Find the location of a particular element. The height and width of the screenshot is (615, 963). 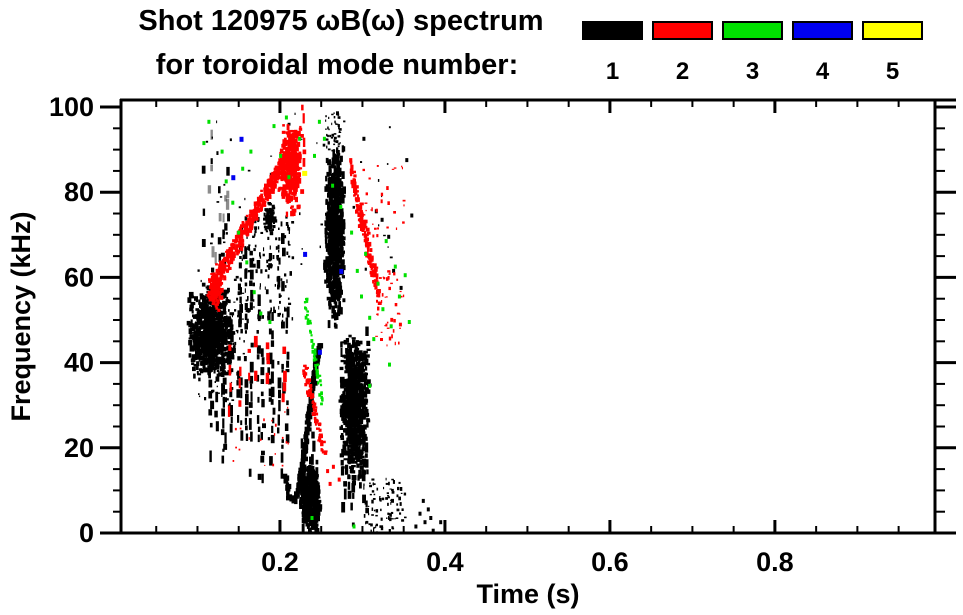

legend-label-mode-1: 1 is located at coordinates (612, 71).